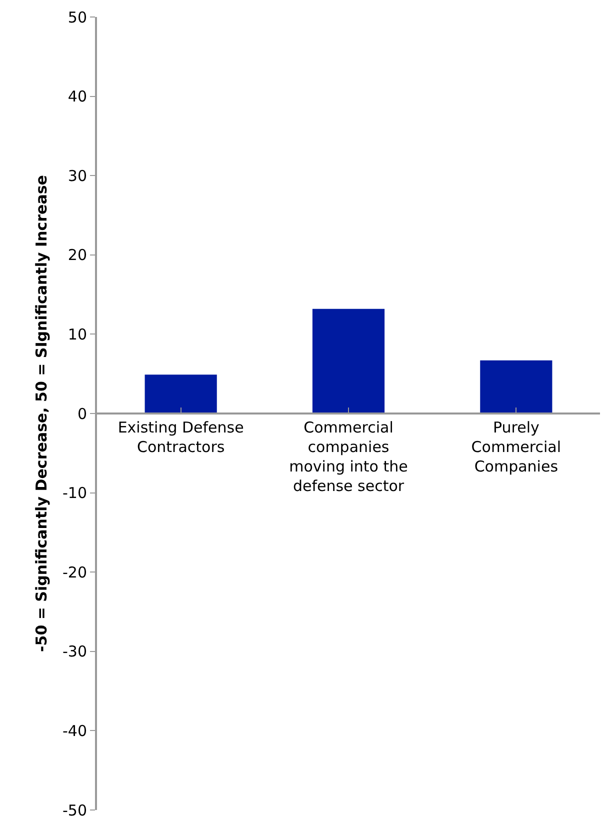  What do you see at coordinates (77, 334) in the screenshot?
I see `y-tick-label: 10` at bounding box center [77, 334].